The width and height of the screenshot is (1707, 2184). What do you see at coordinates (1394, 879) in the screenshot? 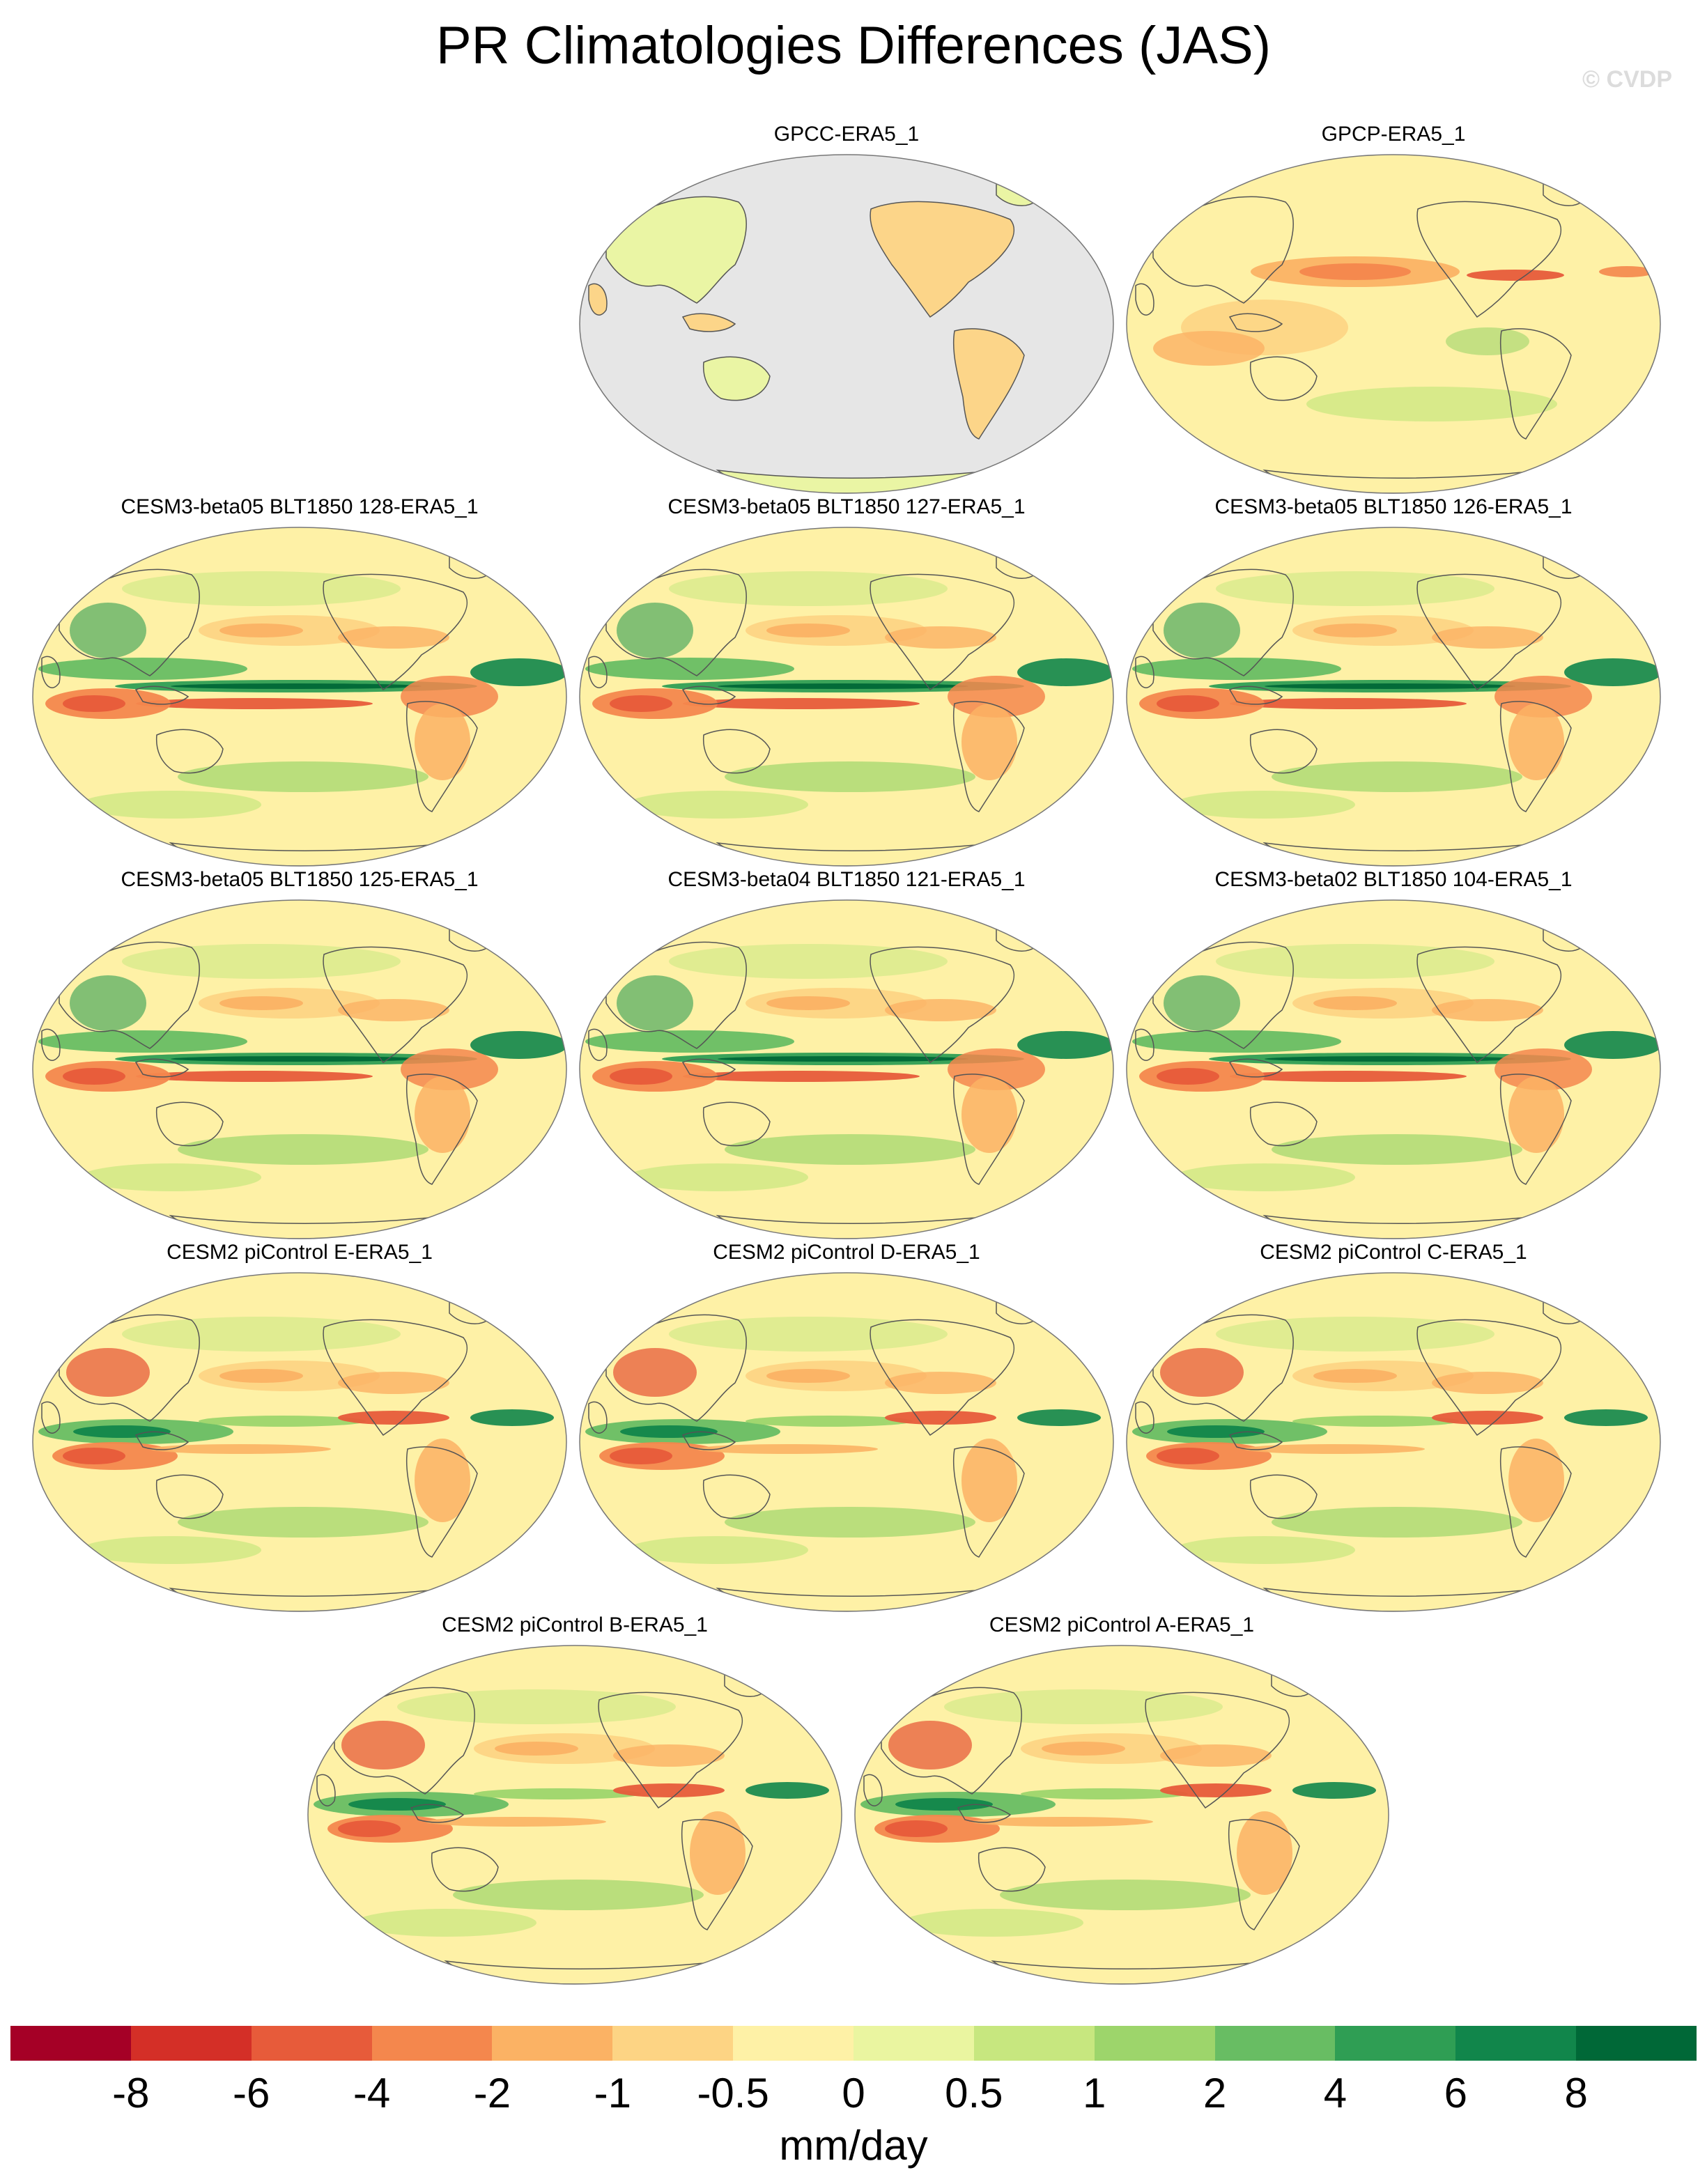
I see `panel-title: CESM3-beta02 BLT1850 104-ERA5_1` at bounding box center [1394, 879].